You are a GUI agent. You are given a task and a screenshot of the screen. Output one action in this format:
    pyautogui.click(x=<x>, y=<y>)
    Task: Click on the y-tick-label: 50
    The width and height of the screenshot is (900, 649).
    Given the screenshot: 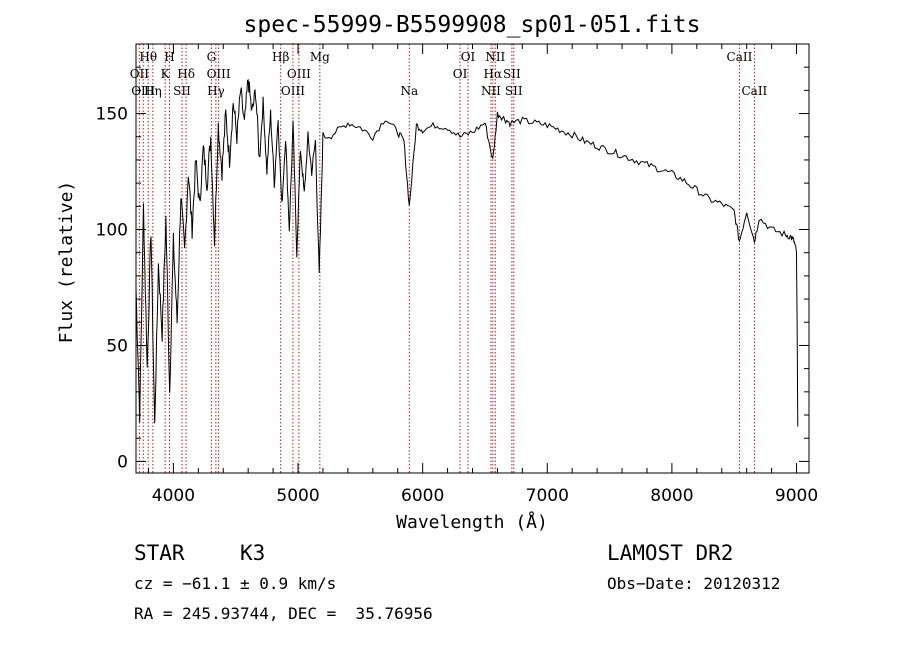 What is the action you would take?
    pyautogui.click(x=117, y=346)
    